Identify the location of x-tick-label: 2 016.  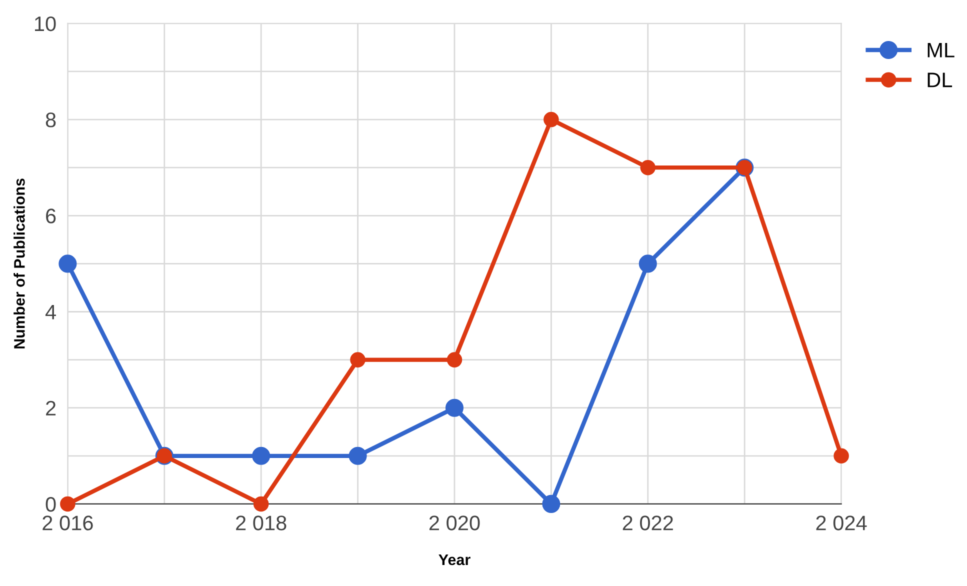
(67, 523).